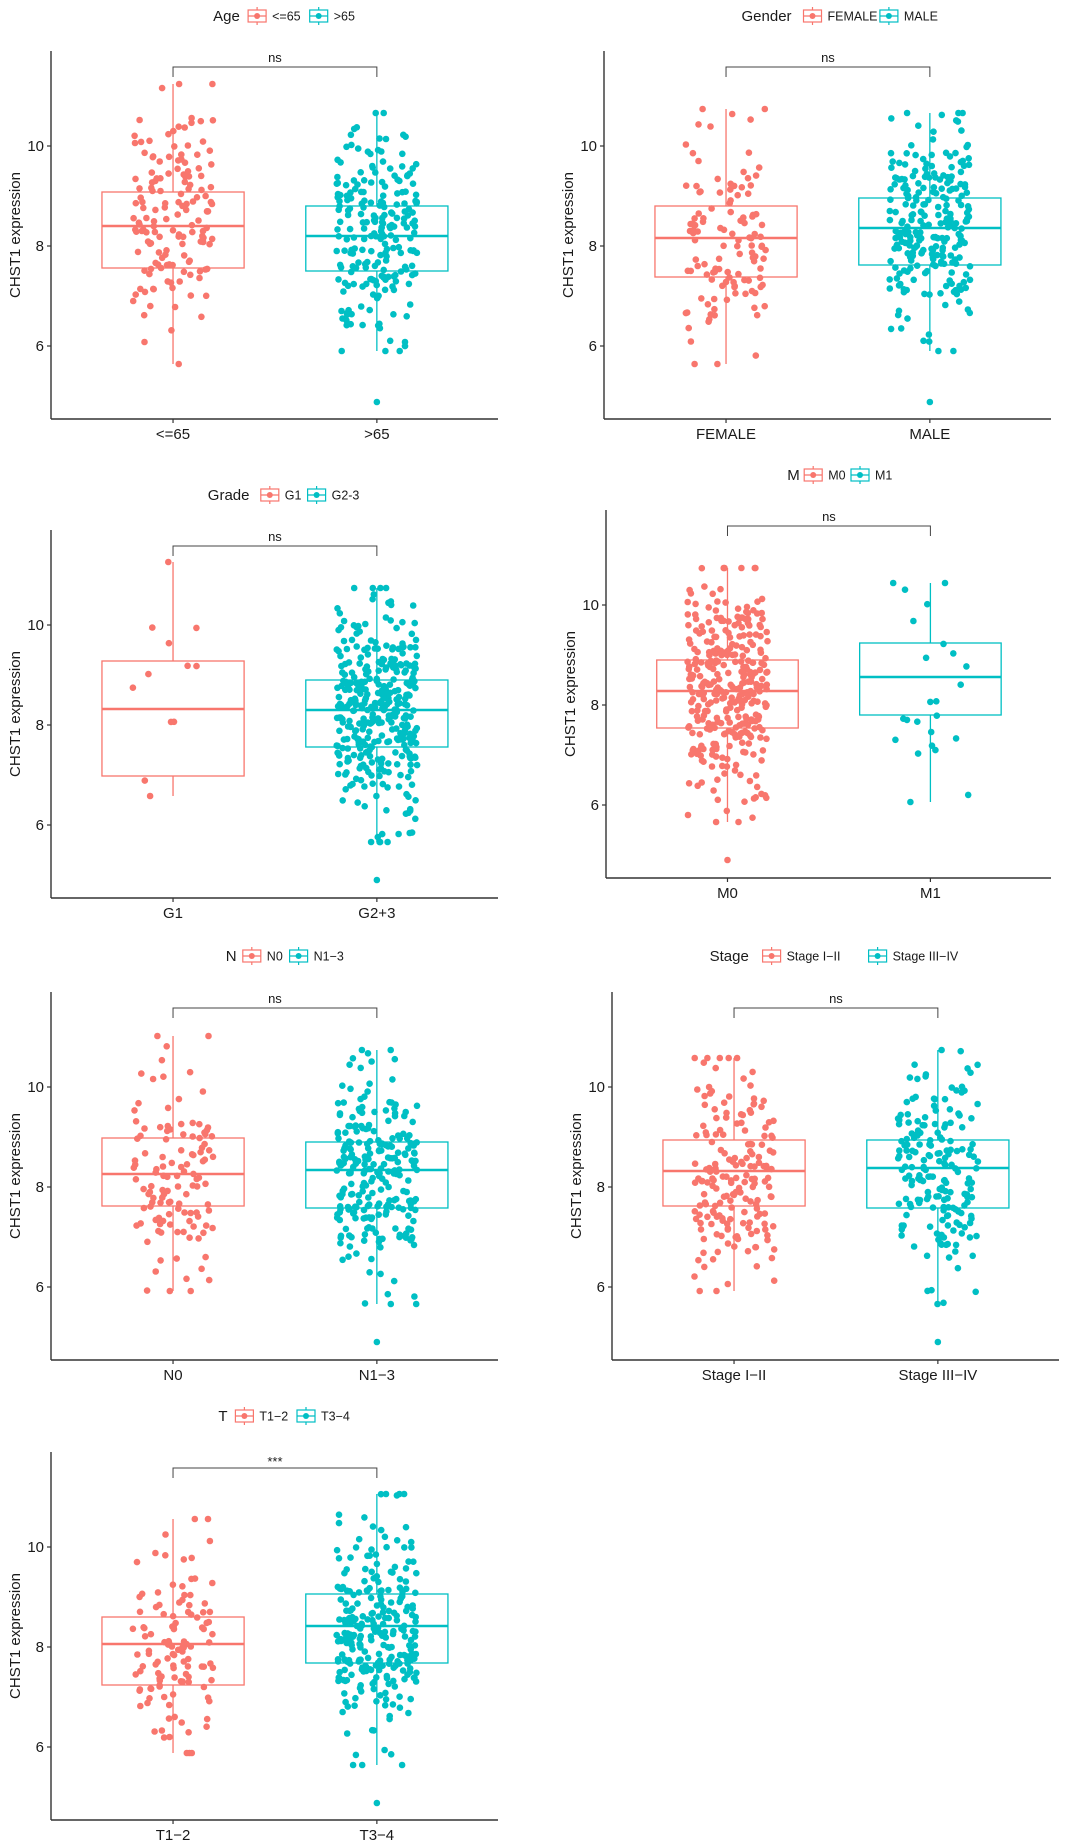 The image size is (1092, 1845). I want to click on y-tick-label: 8, so click(595, 705).